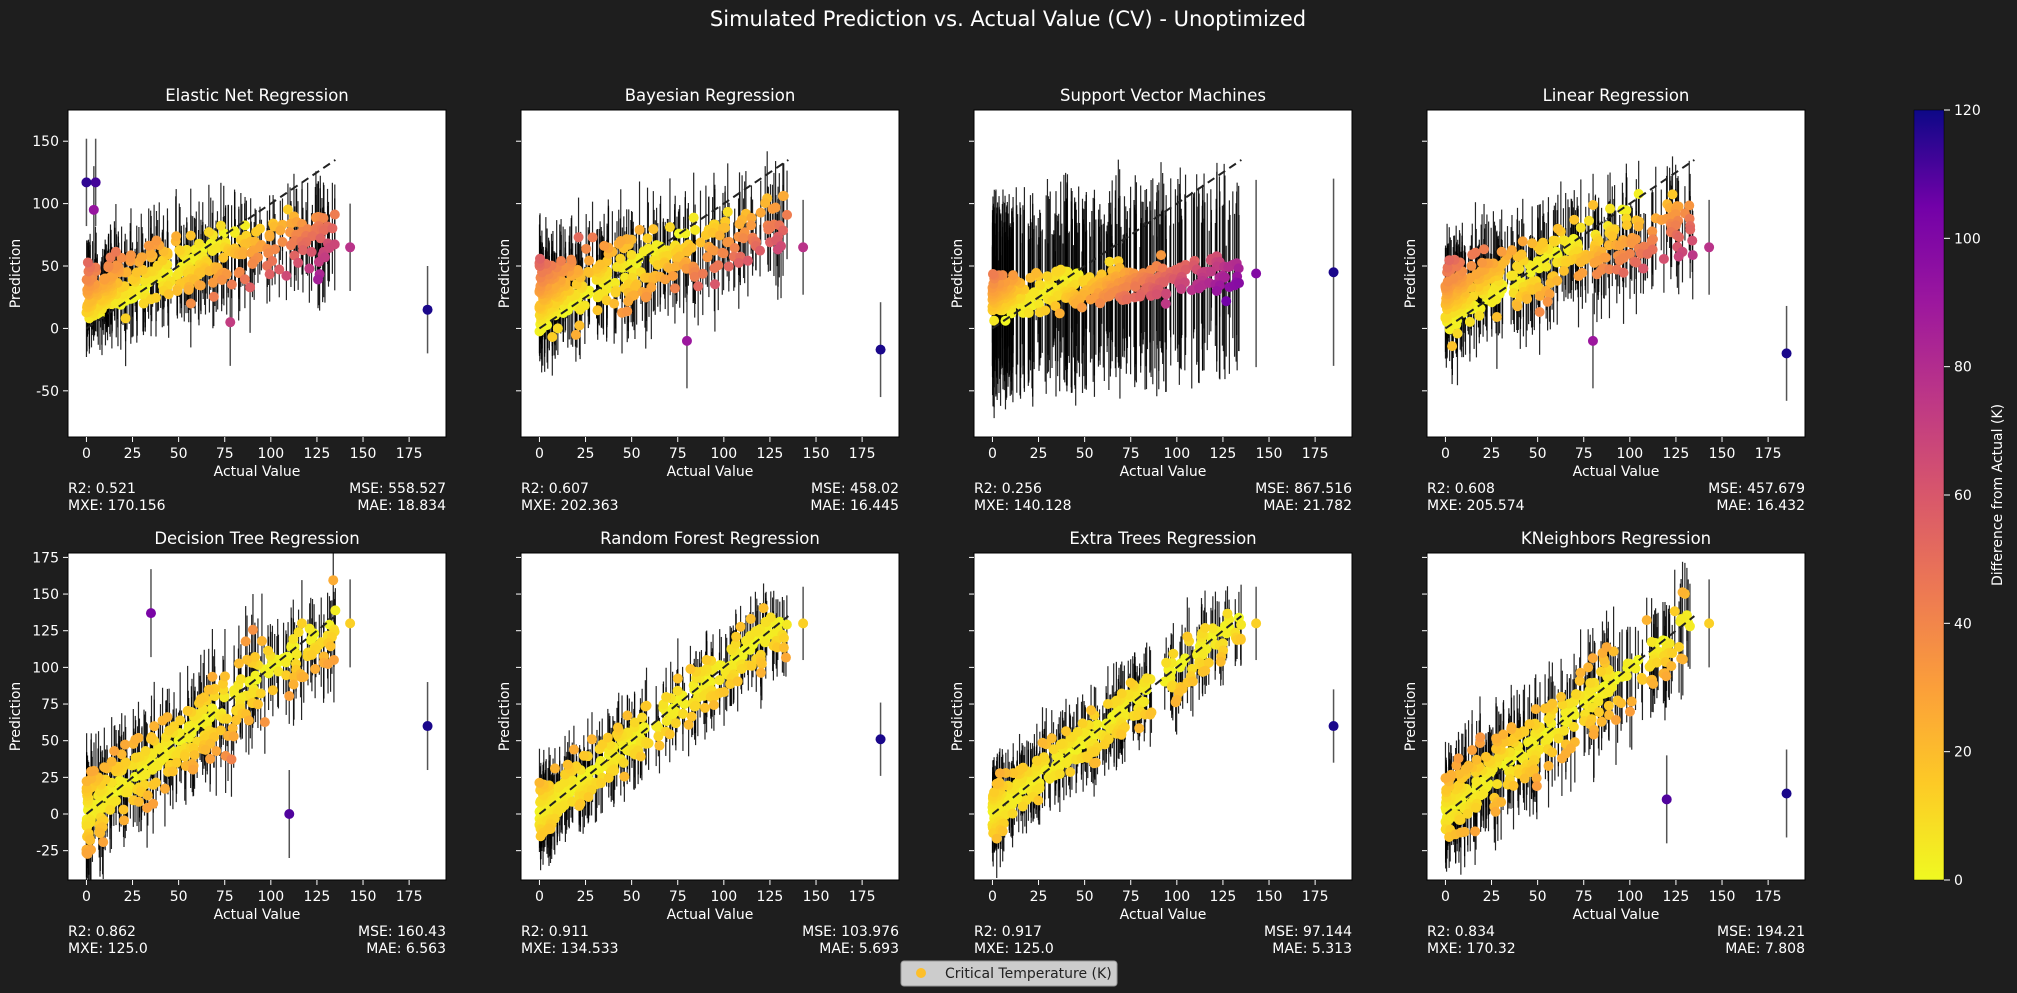 The height and width of the screenshot is (993, 2017). I want to click on x-axis-label: Actual Value, so click(257, 915).